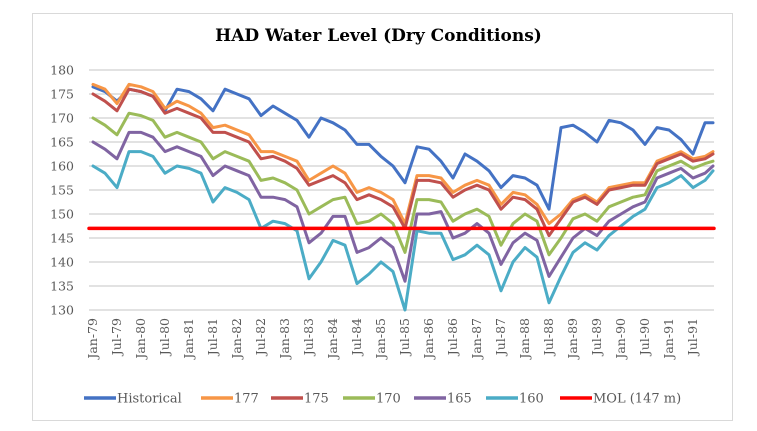 This screenshot has width=757, height=431. What do you see at coordinates (62, 70) in the screenshot?
I see `y-tick-label: 180` at bounding box center [62, 70].